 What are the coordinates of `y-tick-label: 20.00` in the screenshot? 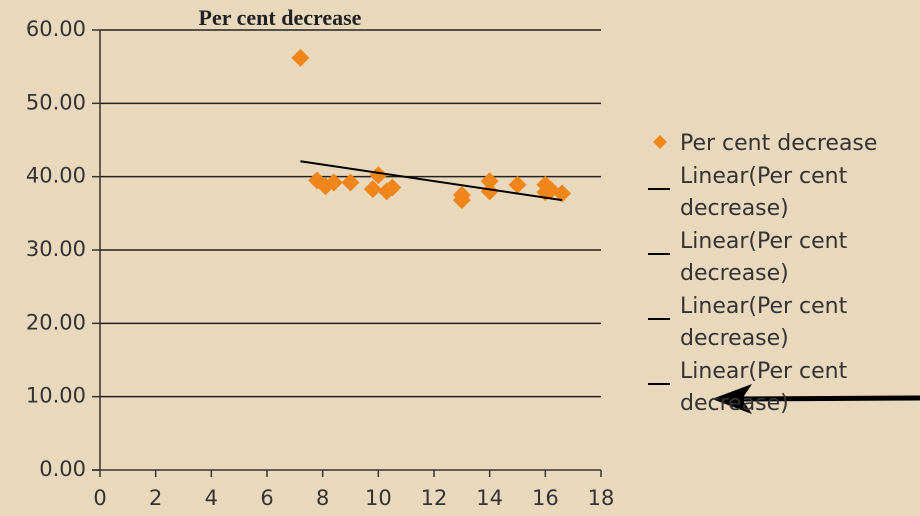 It's located at (56, 322).